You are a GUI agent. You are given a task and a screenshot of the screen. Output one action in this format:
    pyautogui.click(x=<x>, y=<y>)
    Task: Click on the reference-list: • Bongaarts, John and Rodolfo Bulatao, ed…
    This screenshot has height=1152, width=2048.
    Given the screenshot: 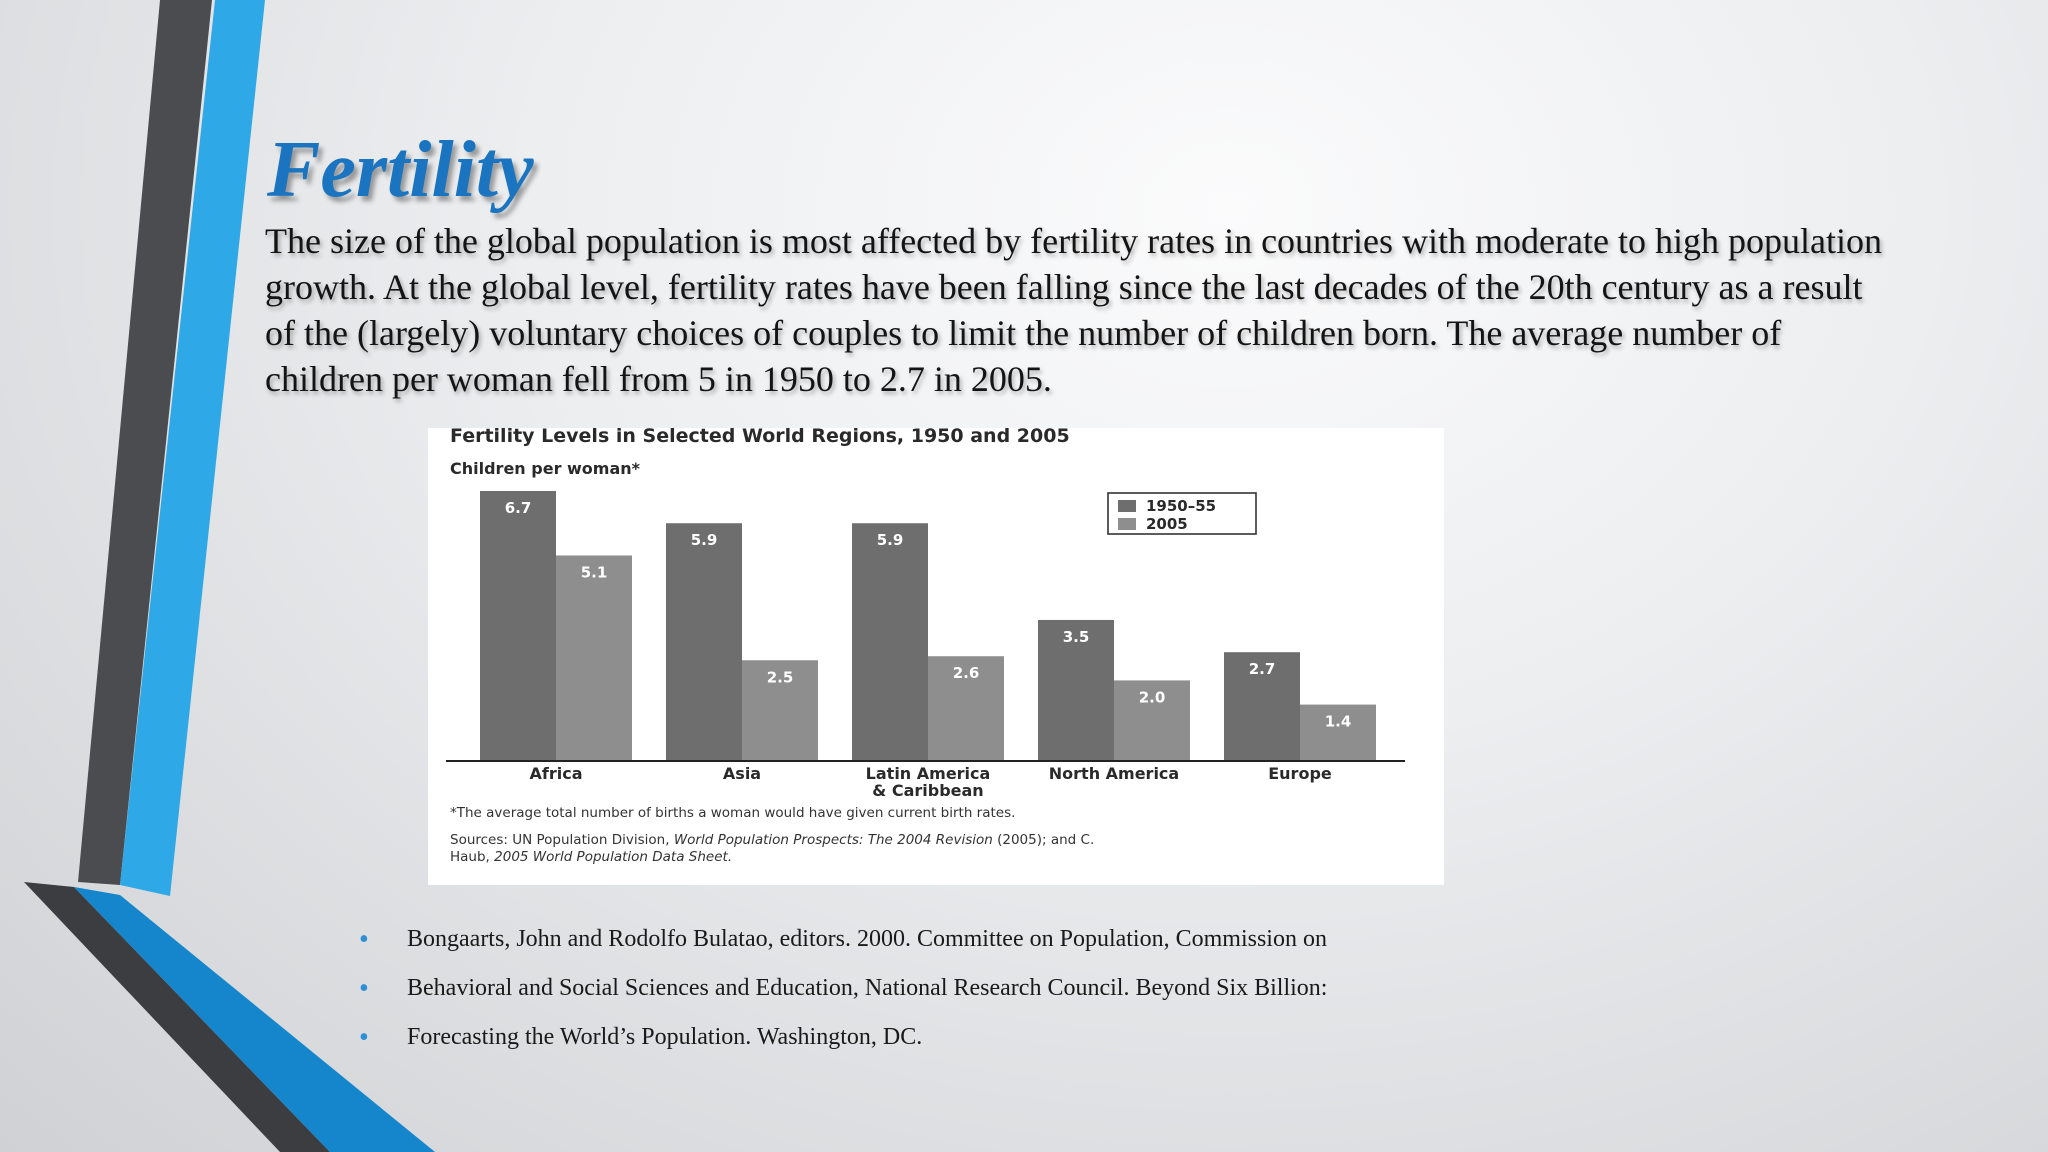 What is the action you would take?
    pyautogui.click(x=905, y=988)
    